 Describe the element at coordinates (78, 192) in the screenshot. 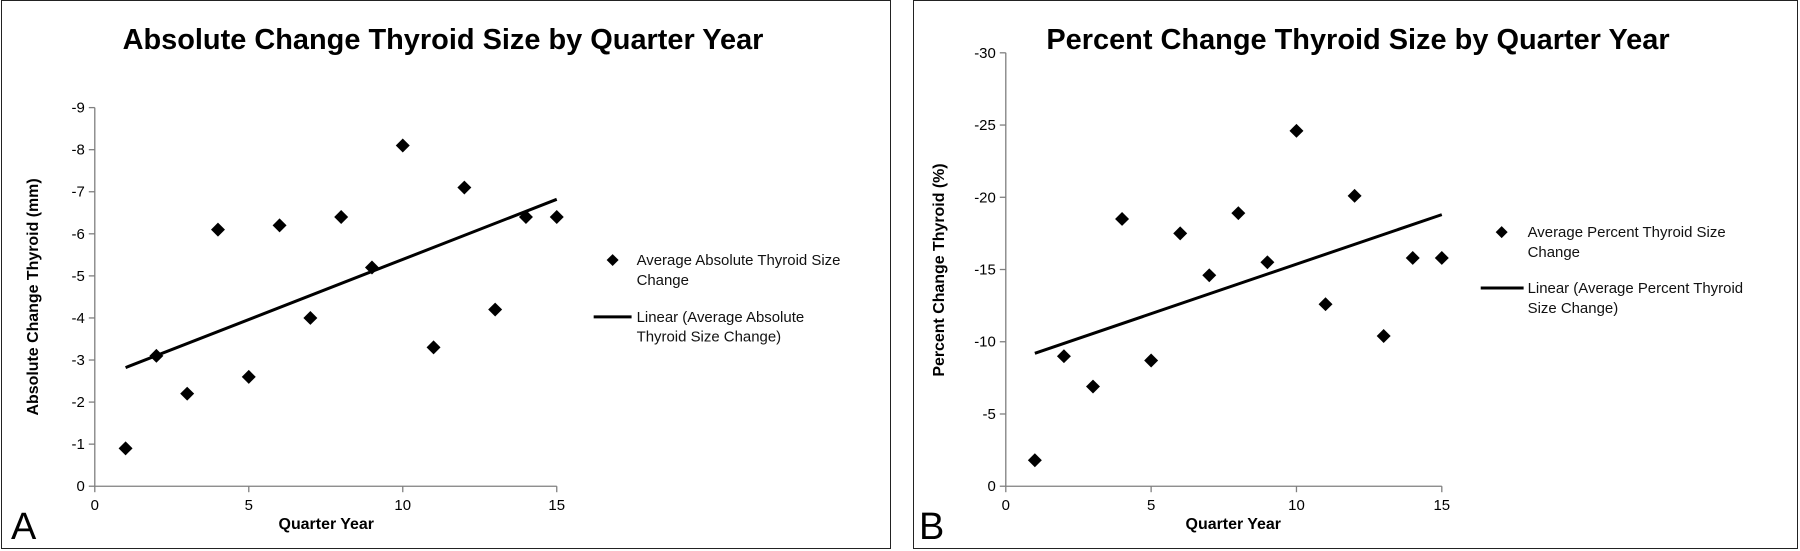

I see `y-tick-label: -7` at that location.